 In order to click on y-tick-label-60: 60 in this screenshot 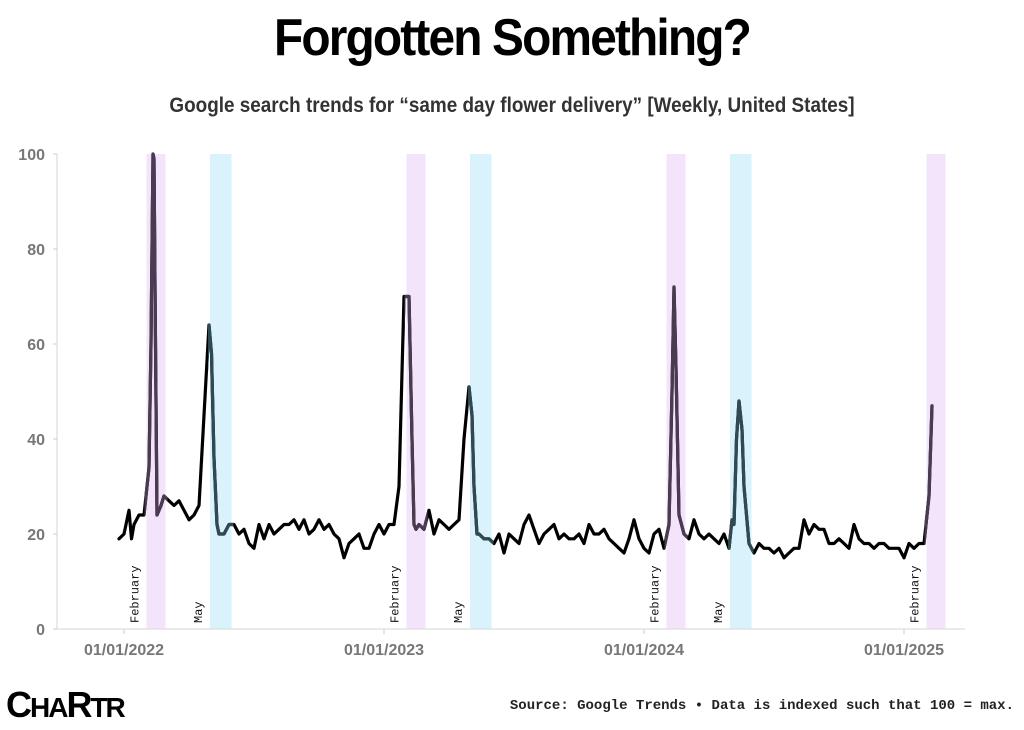, I will do `click(36, 345)`.